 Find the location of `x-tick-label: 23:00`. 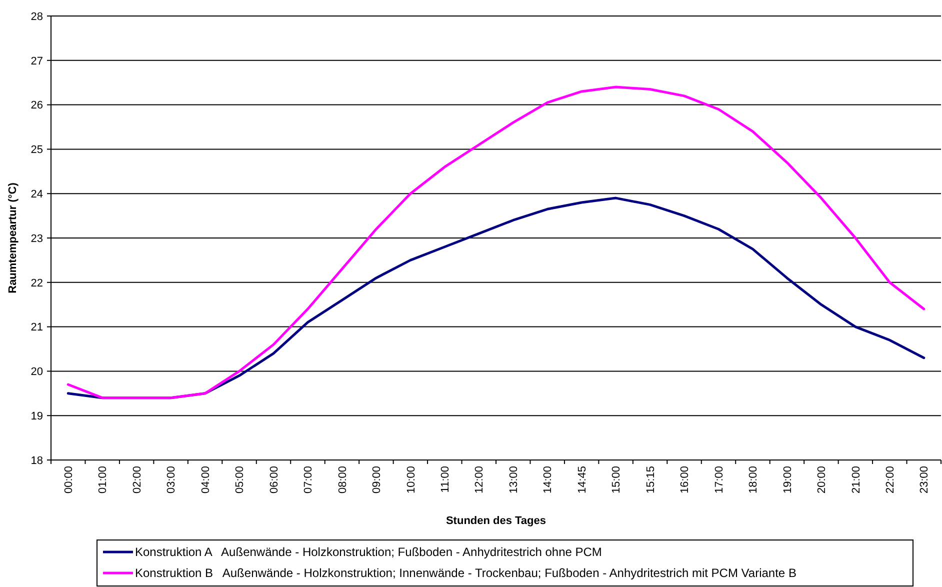

x-tick-label: 23:00 is located at coordinates (924, 480).